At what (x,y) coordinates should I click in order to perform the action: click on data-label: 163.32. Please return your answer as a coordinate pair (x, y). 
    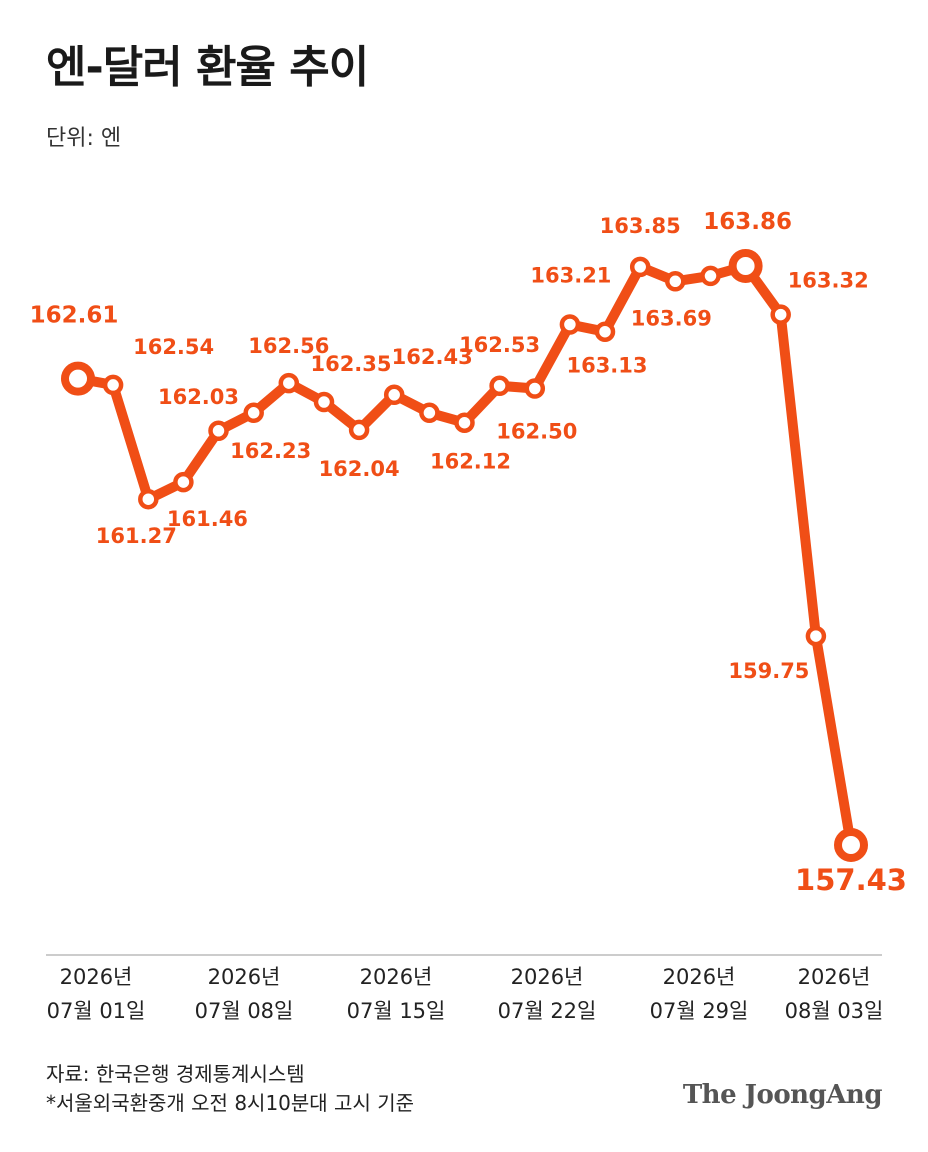
    Looking at the image, I should click on (828, 281).